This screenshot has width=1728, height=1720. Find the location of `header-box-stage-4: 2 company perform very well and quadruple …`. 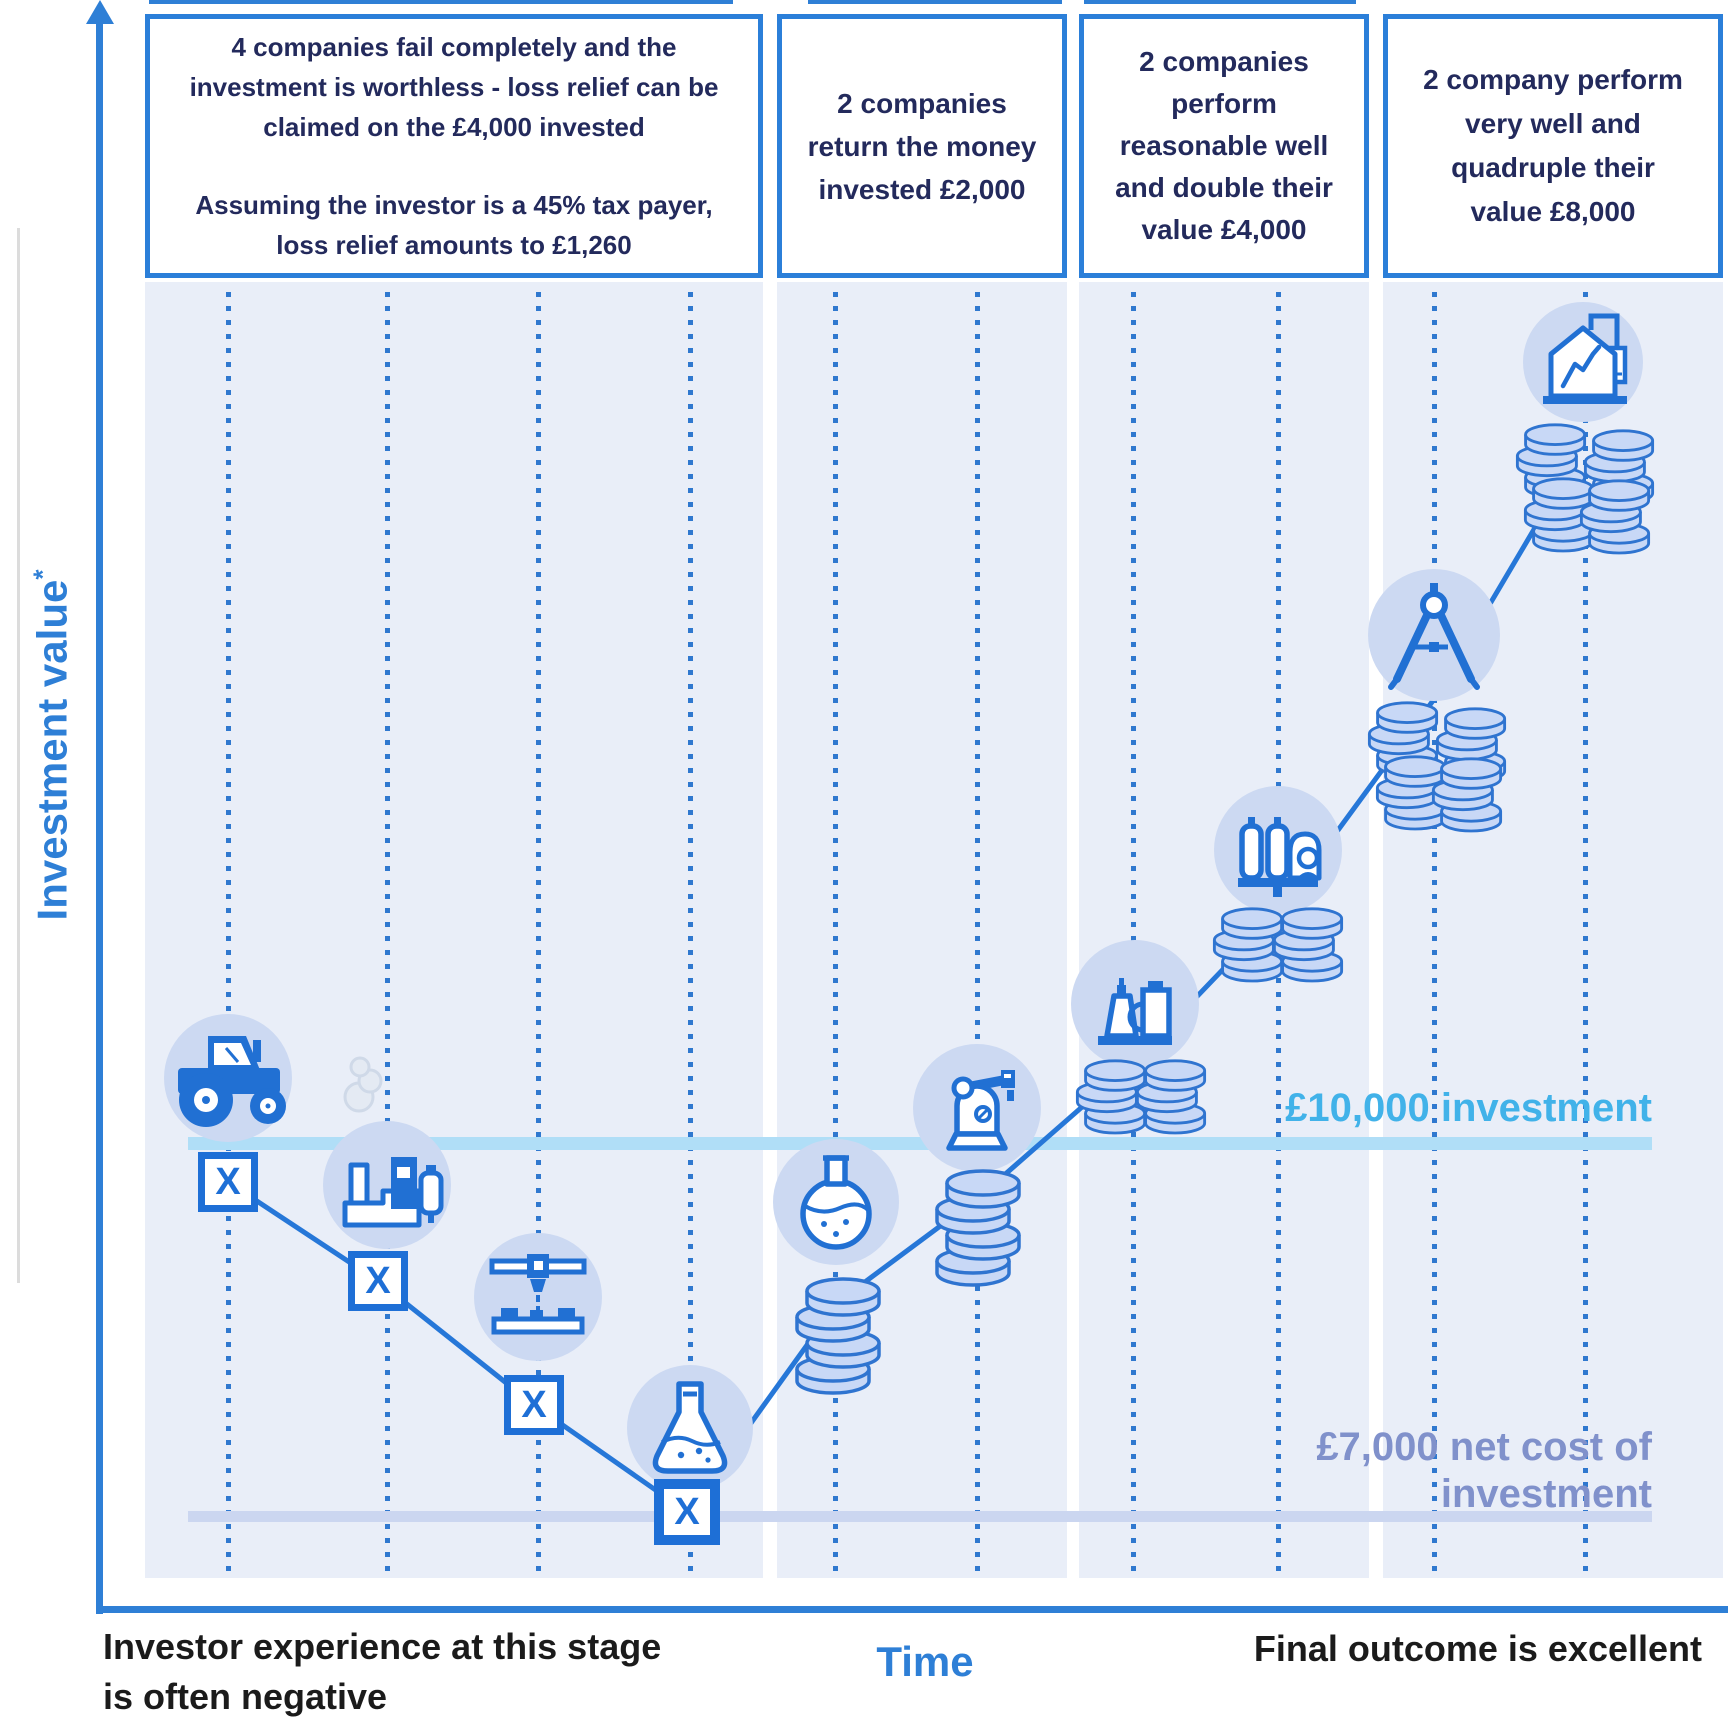

header-box-stage-4: 2 company perform very well and quadruple … is located at coordinates (1553, 146).